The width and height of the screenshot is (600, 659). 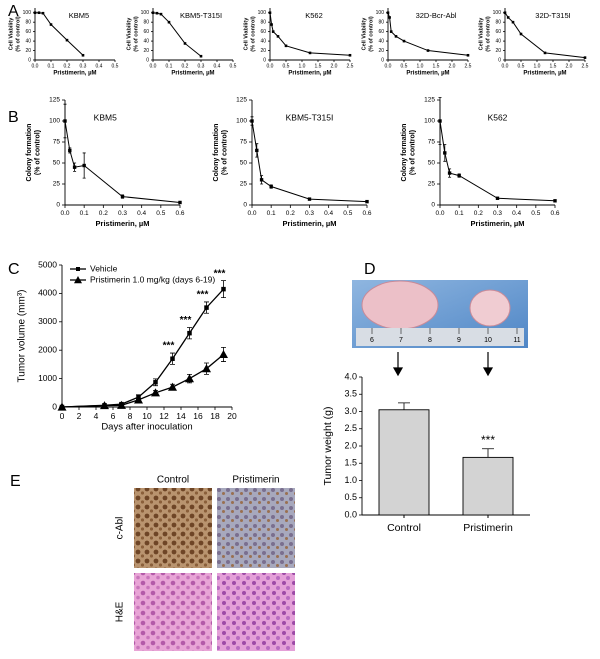 What do you see at coordinates (164, 416) in the screenshot?
I see `x-tick-label: 12` at bounding box center [164, 416].